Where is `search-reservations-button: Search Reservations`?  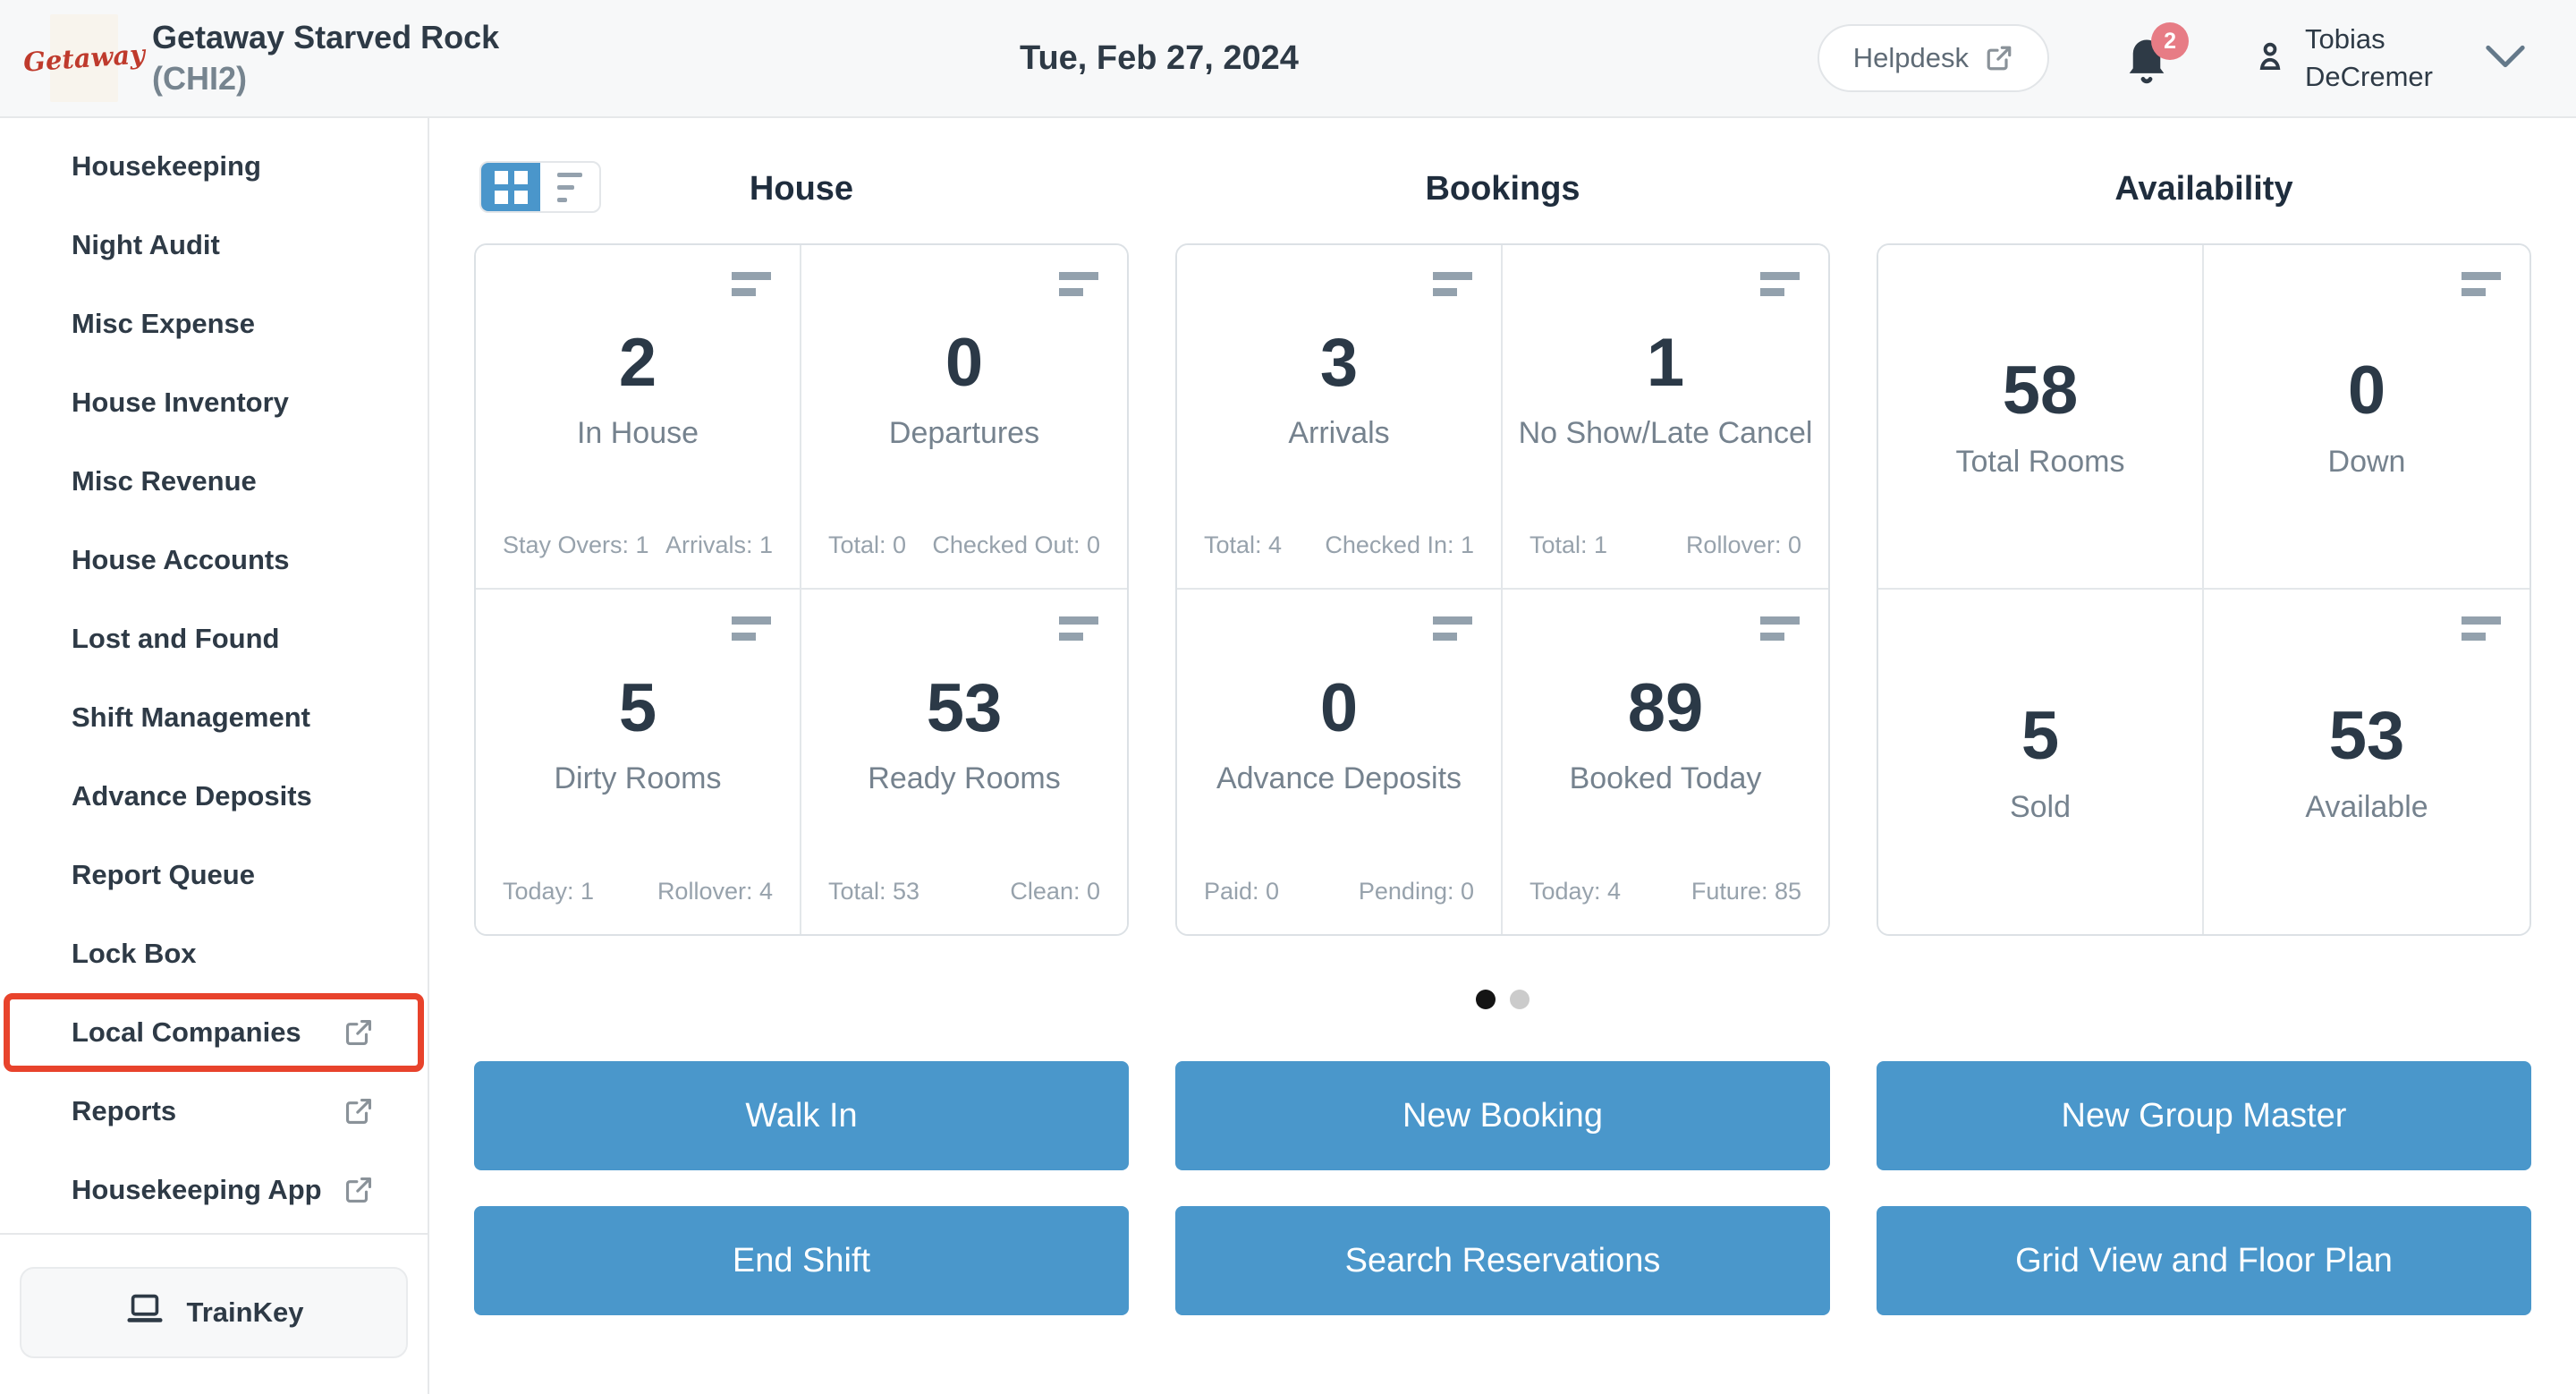
search-reservations-button: Search Reservations is located at coordinates (1502, 1260).